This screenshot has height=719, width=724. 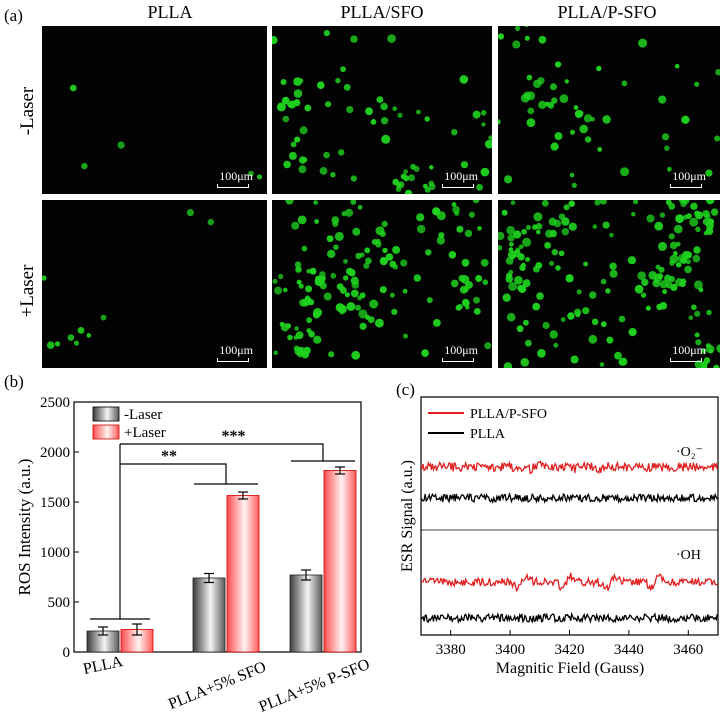 I want to click on plot-frame, so click(x=569, y=516).